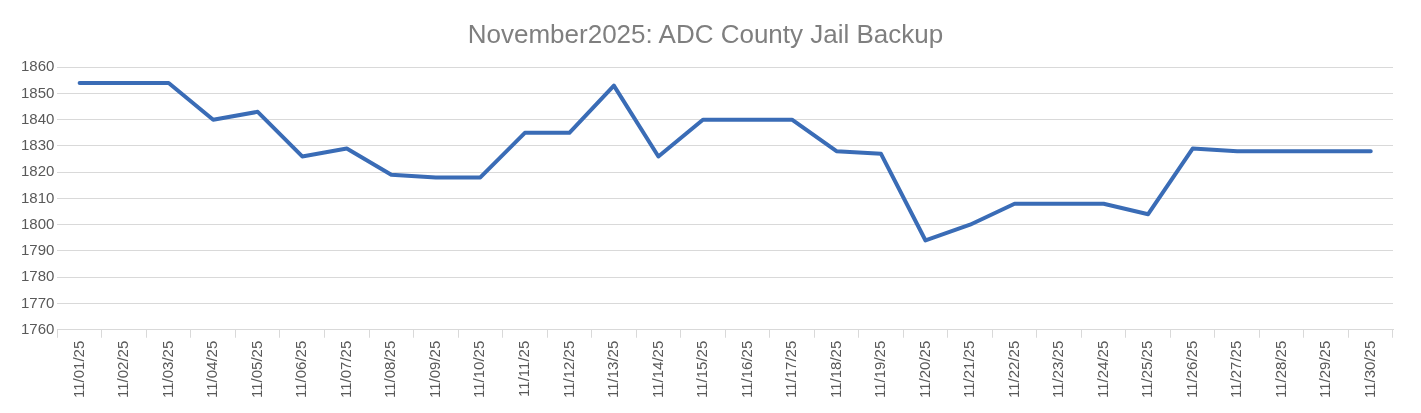 The image size is (1421, 413). Describe the element at coordinates (1013, 369) in the screenshot. I see `x-tick-label: 11/22/25` at that location.